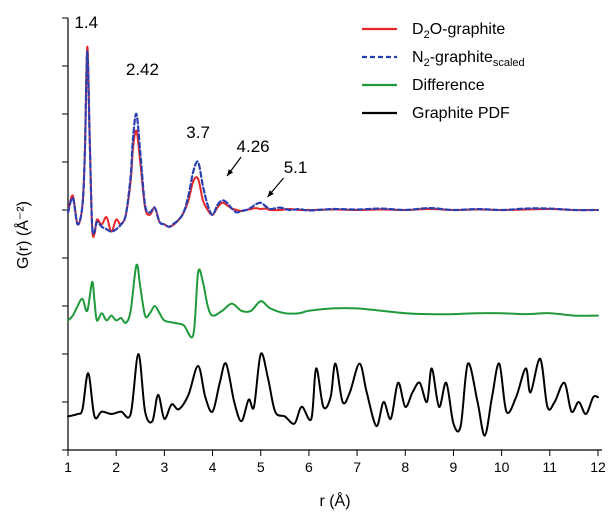  What do you see at coordinates (333, 301) in the screenshot?
I see `series-line-difference` at bounding box center [333, 301].